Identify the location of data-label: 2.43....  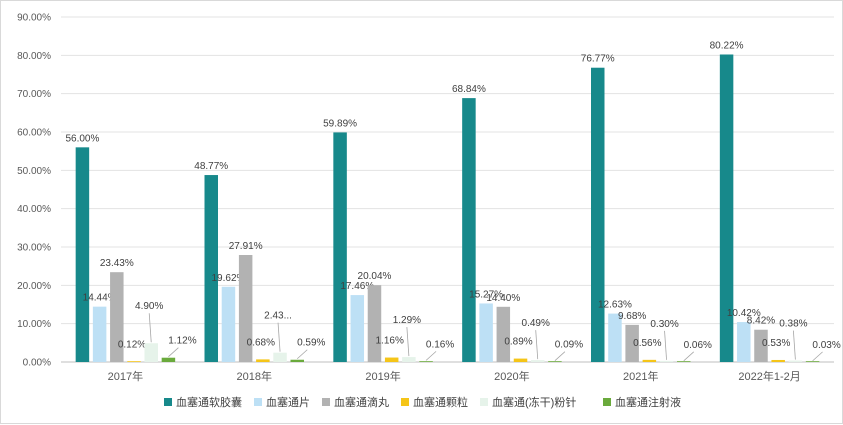
(278, 316).